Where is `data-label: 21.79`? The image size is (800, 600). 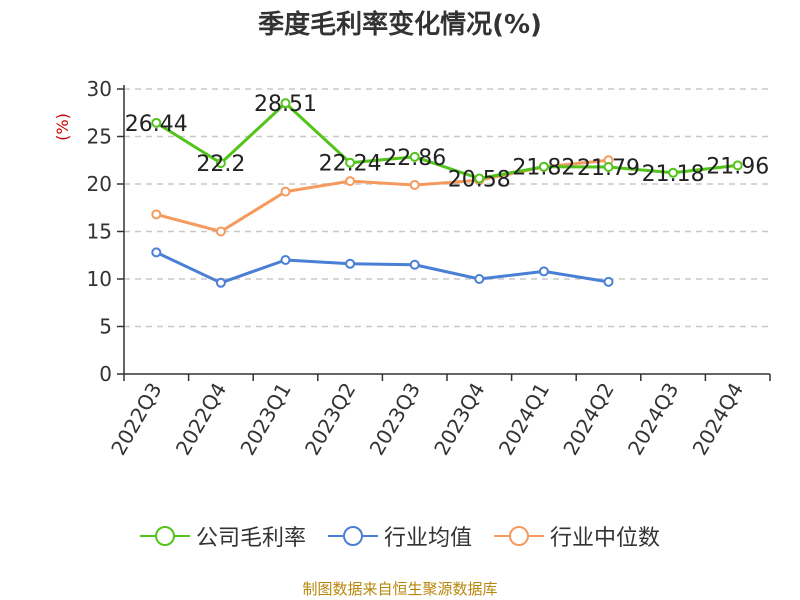
data-label: 21.79 is located at coordinates (608, 168).